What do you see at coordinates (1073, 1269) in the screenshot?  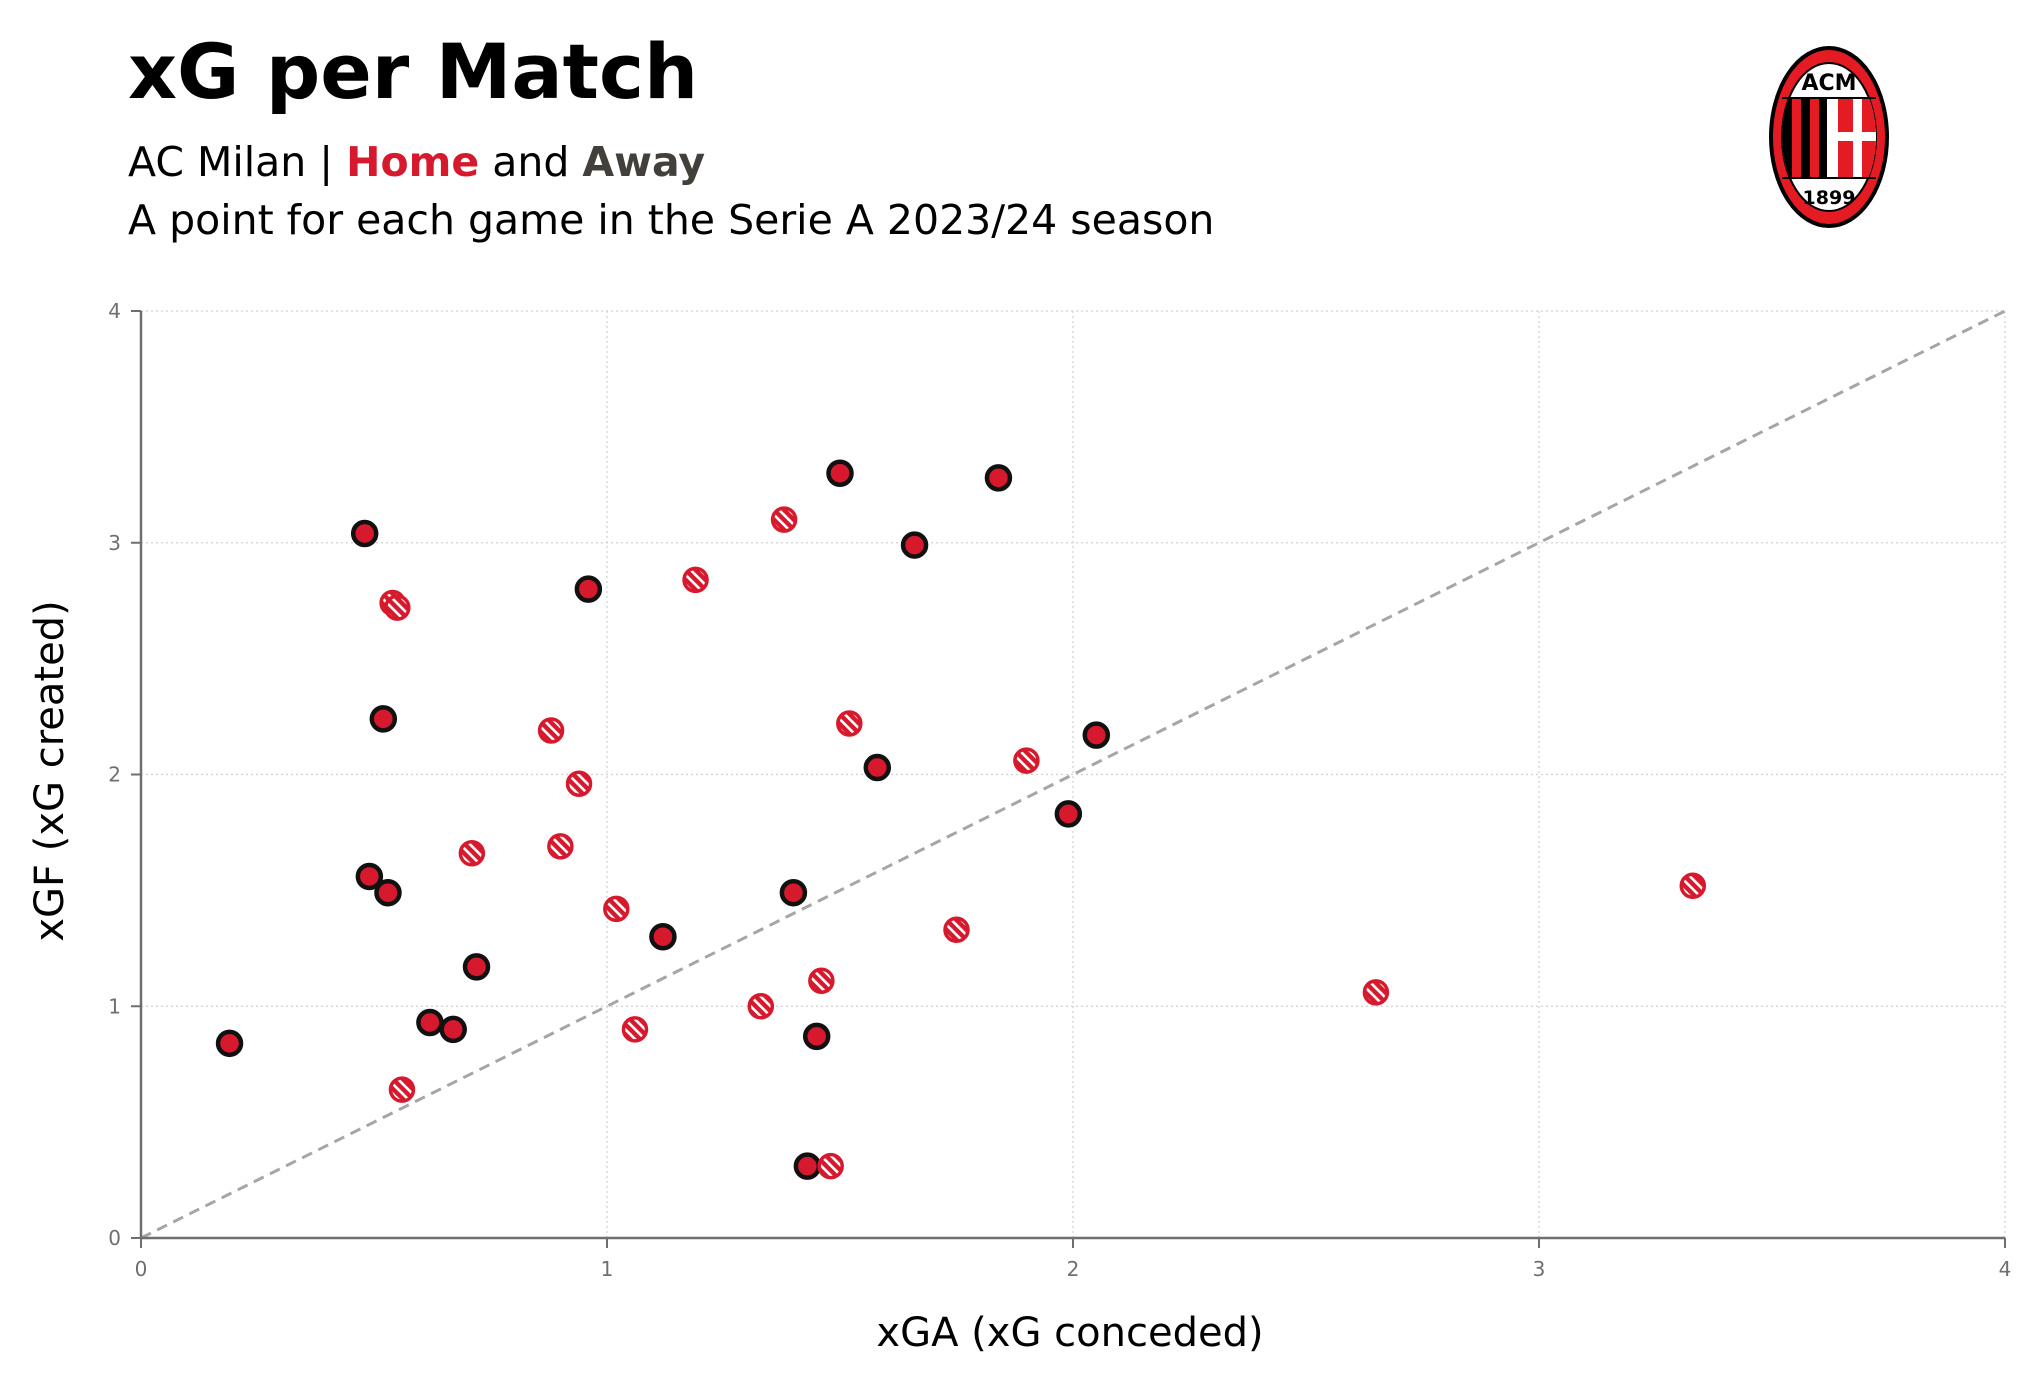 I see `x-tick-label: 2` at bounding box center [1073, 1269].